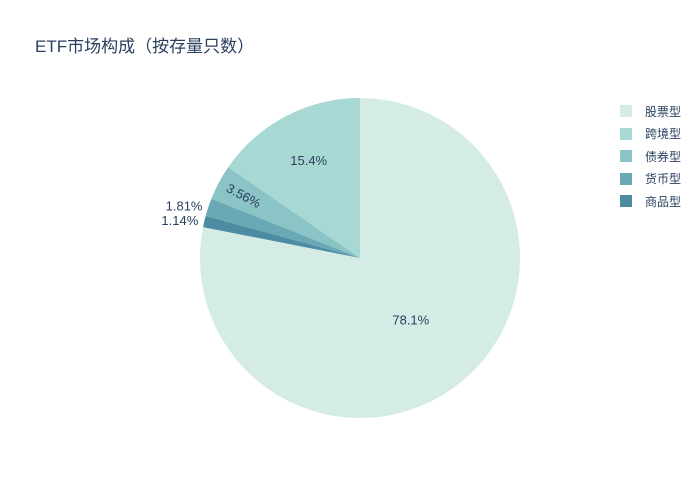 The width and height of the screenshot is (700, 500). I want to click on legend-label-commodity: 商品型, so click(663, 201).